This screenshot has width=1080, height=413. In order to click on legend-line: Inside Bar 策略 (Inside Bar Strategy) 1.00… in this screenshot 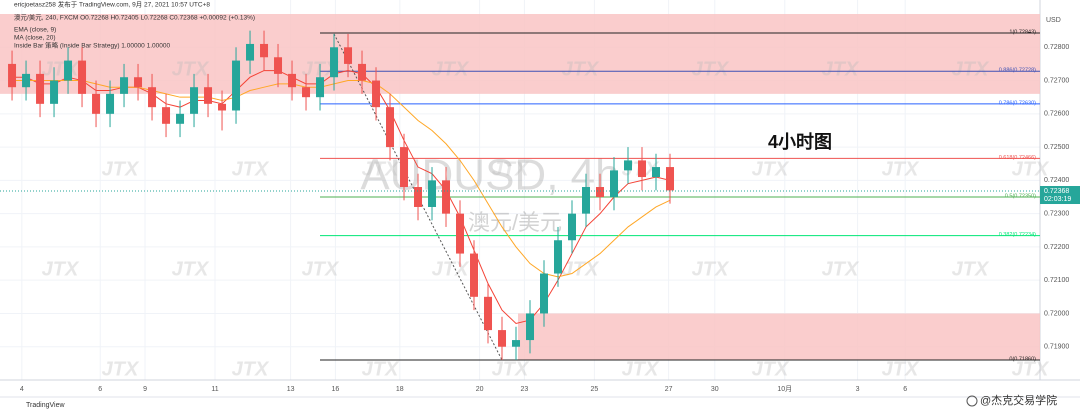, I will do `click(92, 45)`.